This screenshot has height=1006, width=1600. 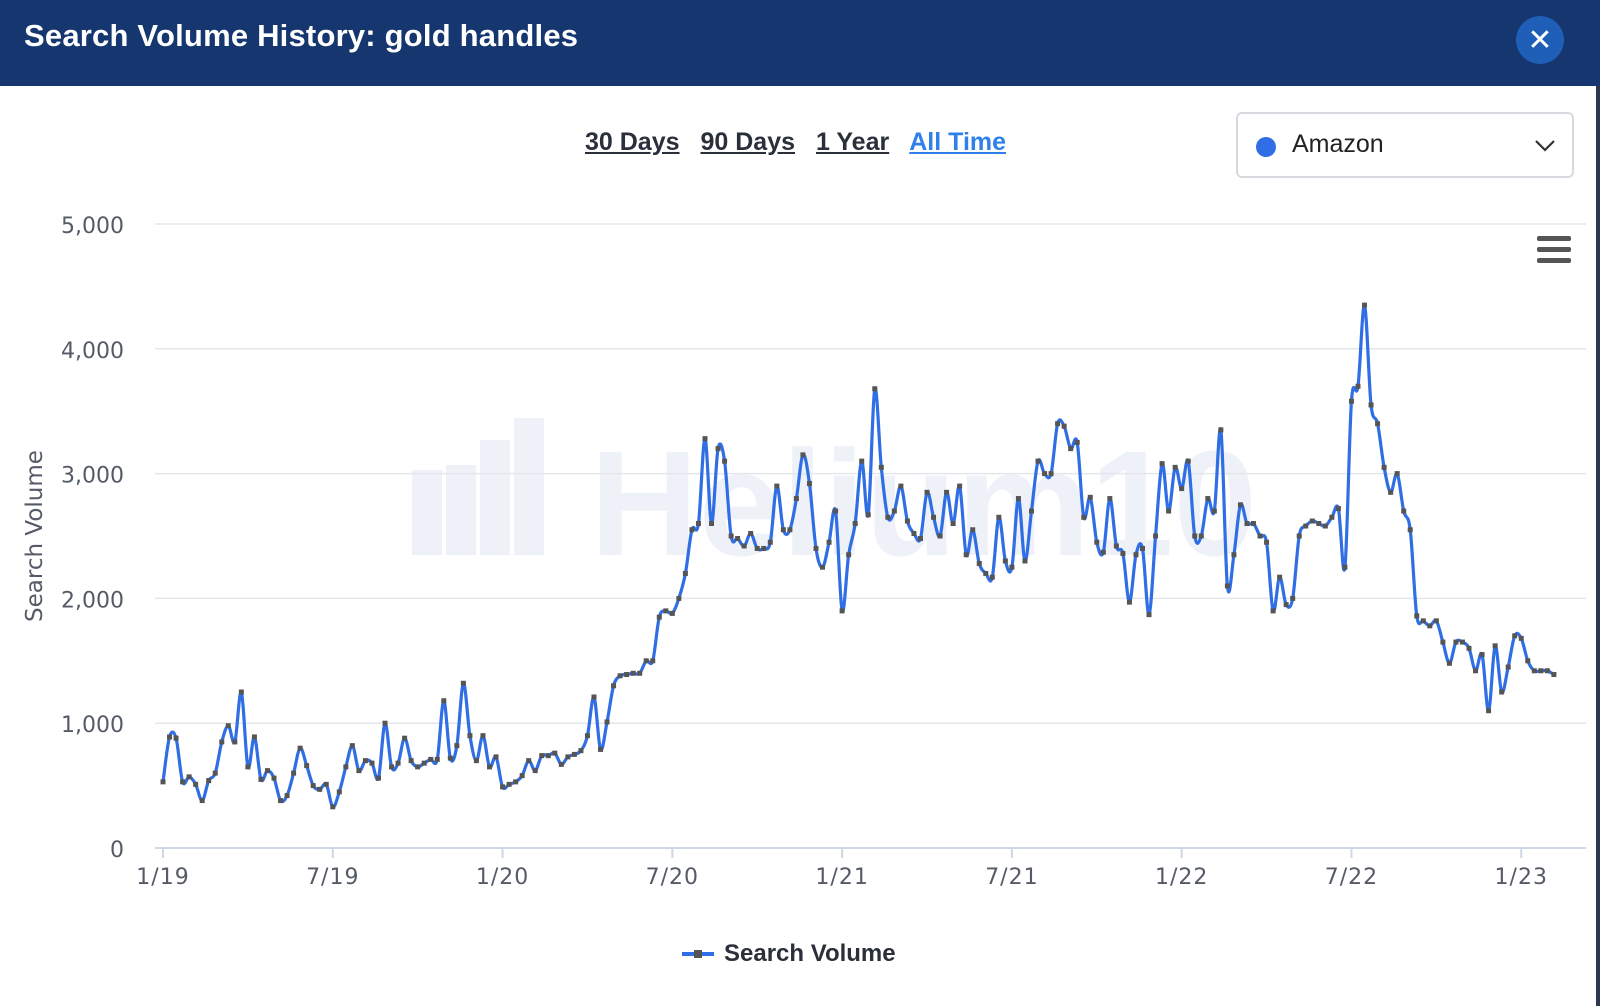 I want to click on chart-menu-icon, so click(x=1554, y=252).